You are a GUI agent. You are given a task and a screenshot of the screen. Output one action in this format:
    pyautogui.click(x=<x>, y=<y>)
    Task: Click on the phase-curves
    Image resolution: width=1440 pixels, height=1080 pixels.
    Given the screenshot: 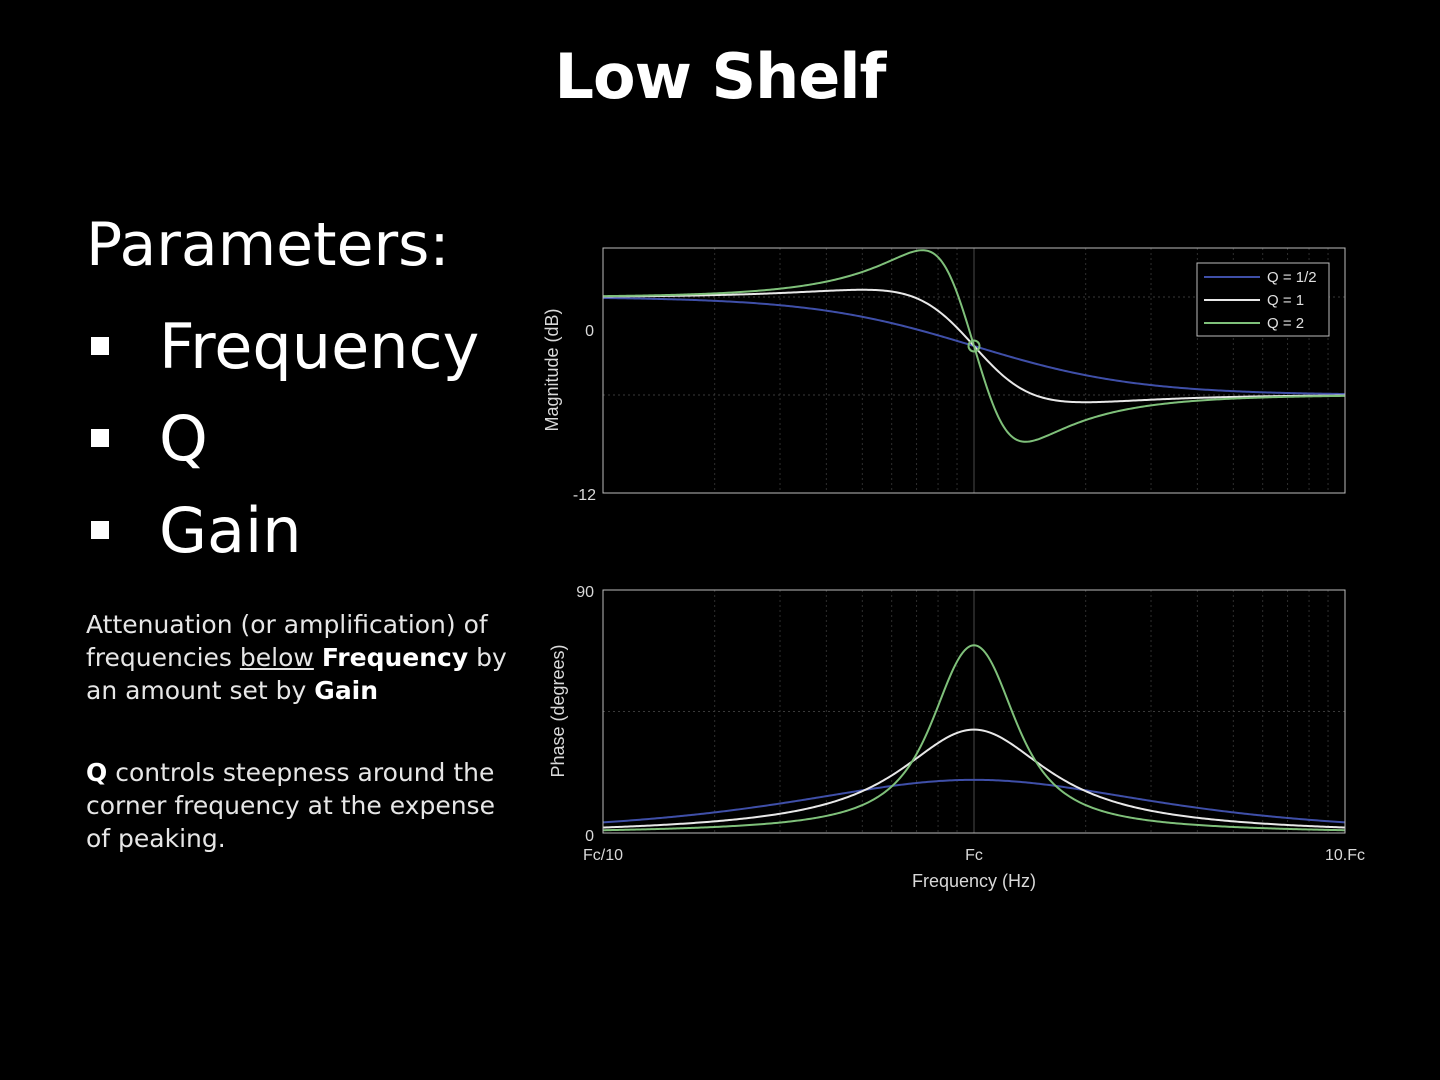 What is the action you would take?
    pyautogui.click(x=974, y=738)
    